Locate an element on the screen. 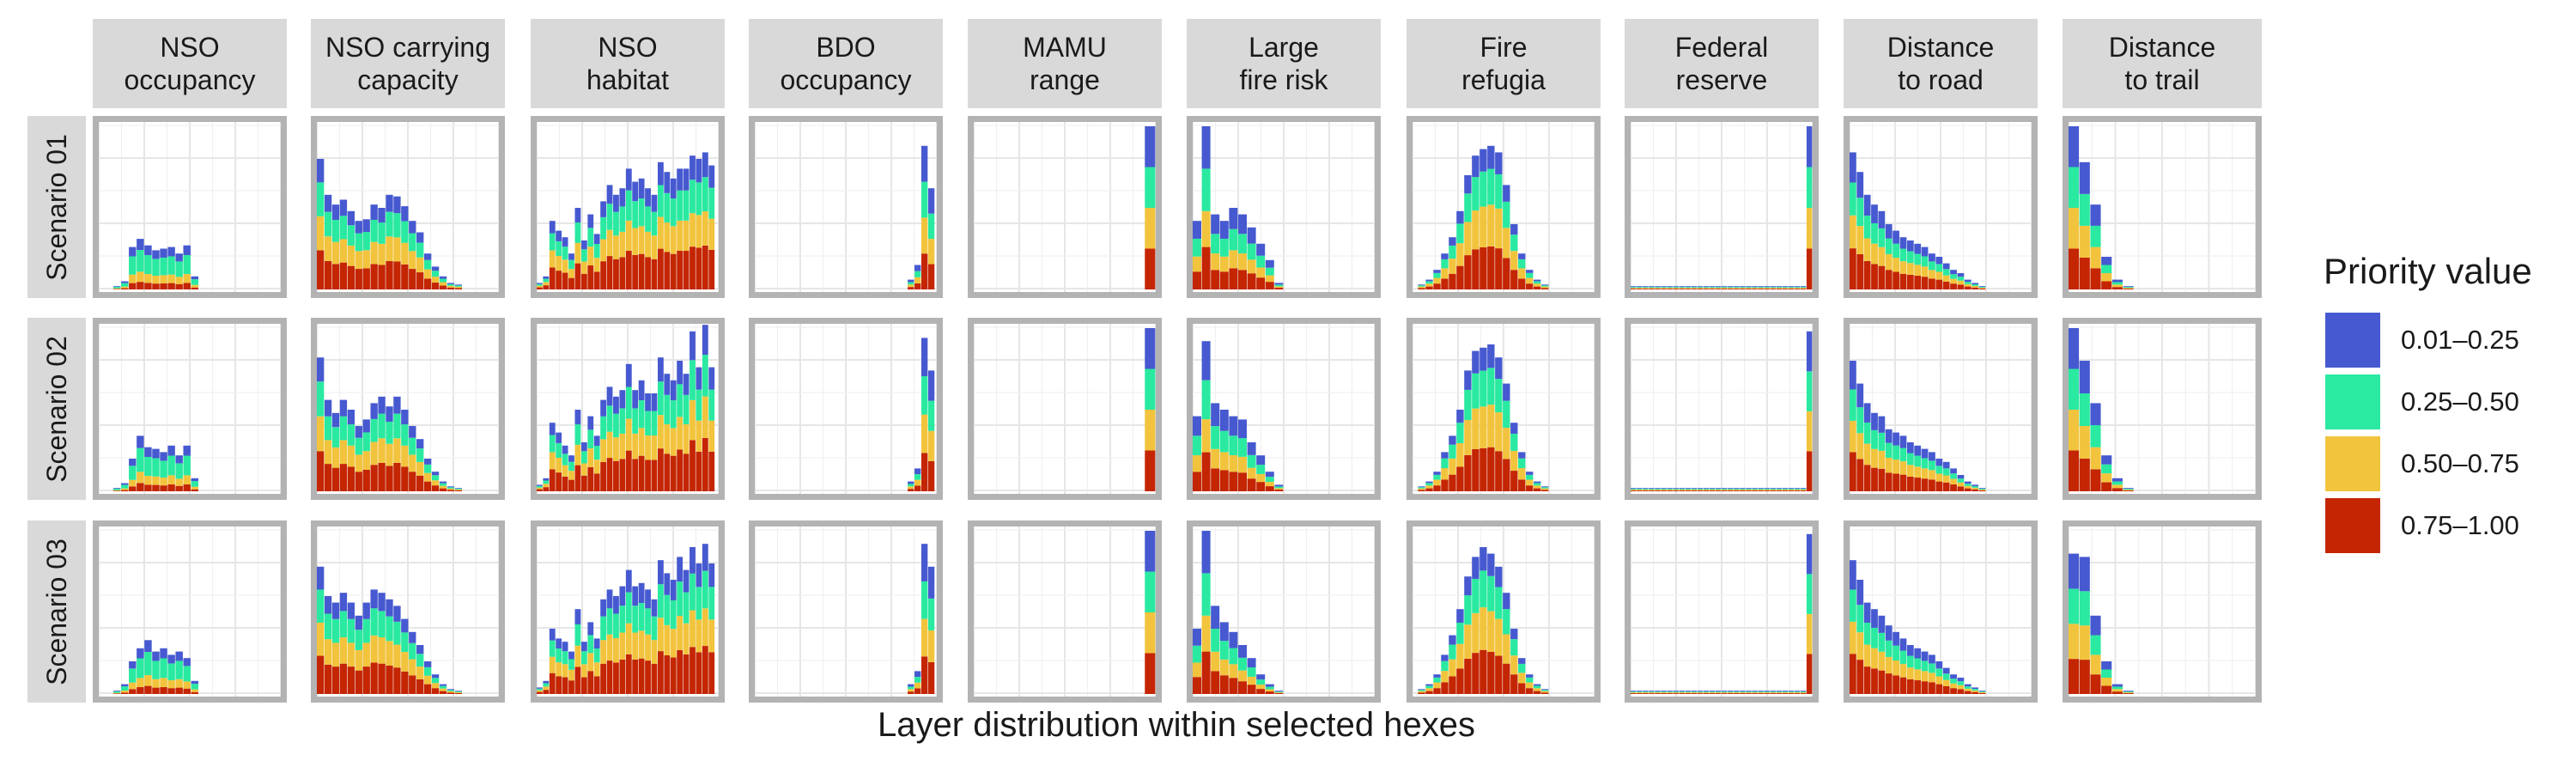 This screenshot has height=773, width=2576. facet-label-nso_occ: NSO occupancy is located at coordinates (190, 63).